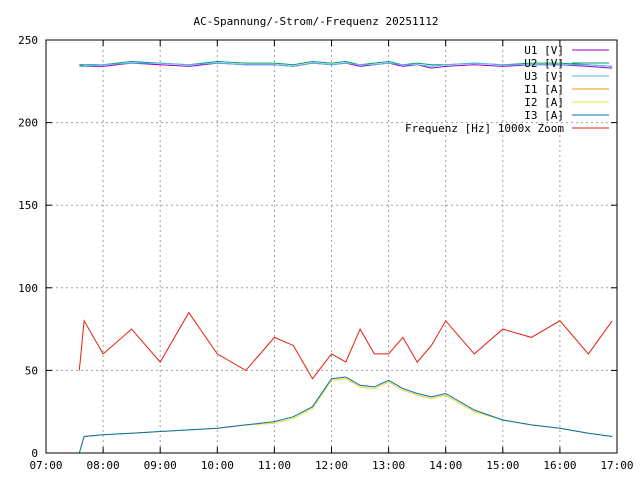  Describe the element at coordinates (217, 465) in the screenshot. I see `x-tick-label: 10:00` at that location.